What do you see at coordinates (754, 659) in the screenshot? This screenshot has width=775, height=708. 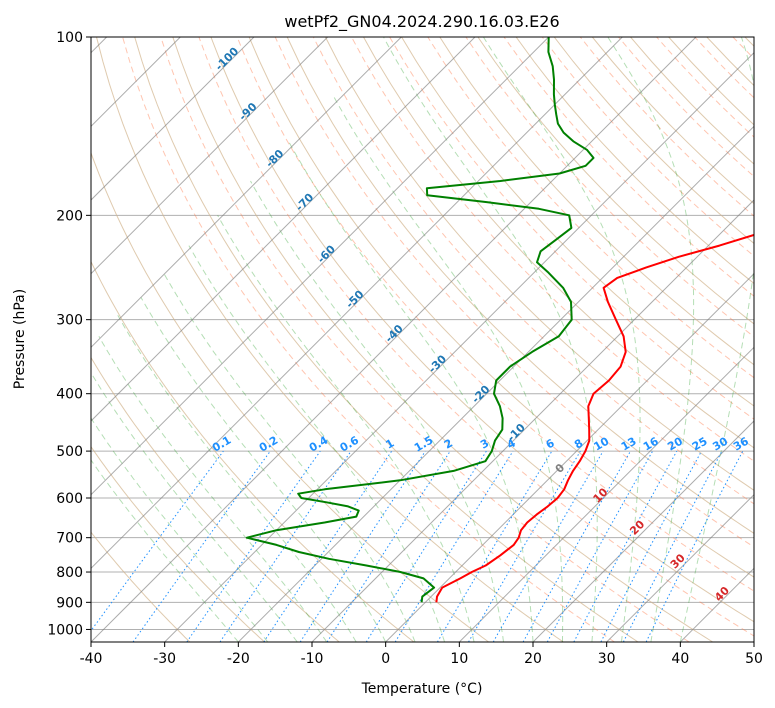 I see `x-tick-label: 50` at bounding box center [754, 659].